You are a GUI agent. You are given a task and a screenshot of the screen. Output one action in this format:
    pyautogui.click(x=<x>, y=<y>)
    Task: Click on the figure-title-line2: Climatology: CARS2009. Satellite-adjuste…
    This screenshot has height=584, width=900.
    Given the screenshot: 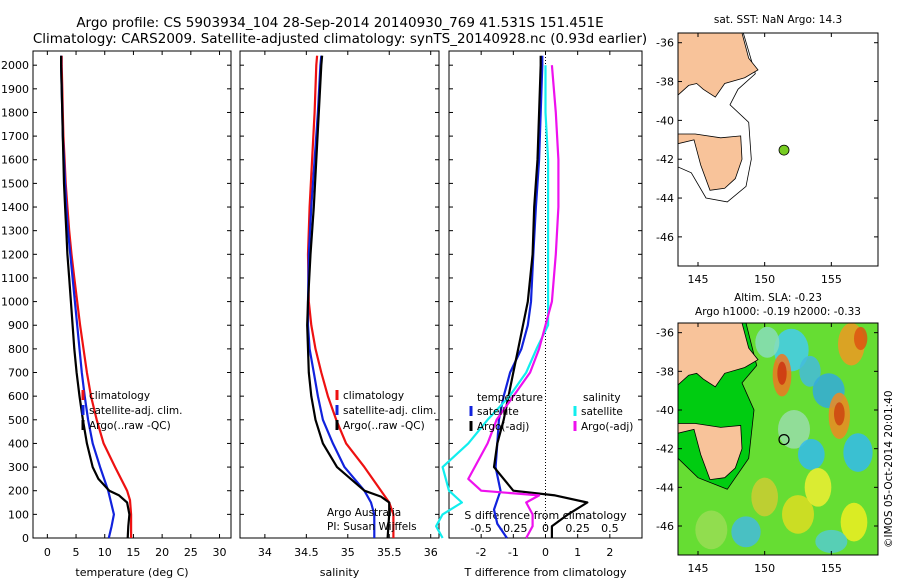 What is the action you would take?
    pyautogui.click(x=340, y=39)
    